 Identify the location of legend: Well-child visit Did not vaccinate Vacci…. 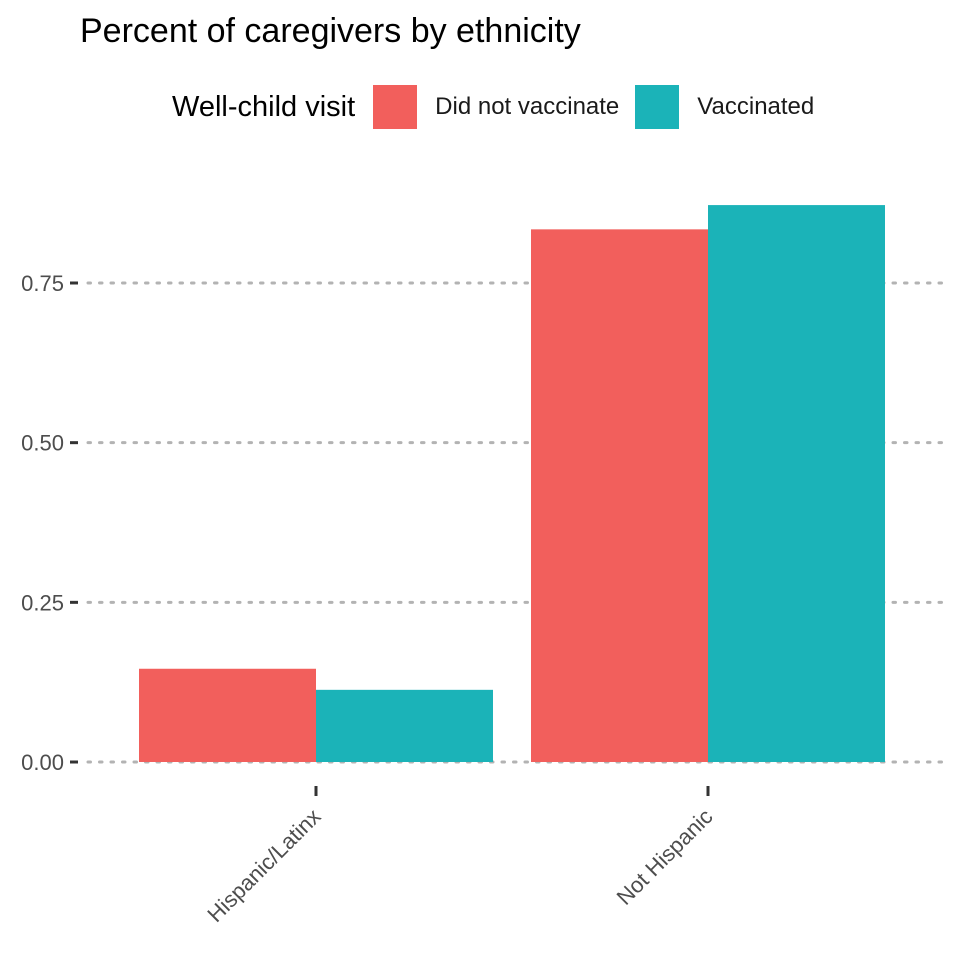
(501, 107).